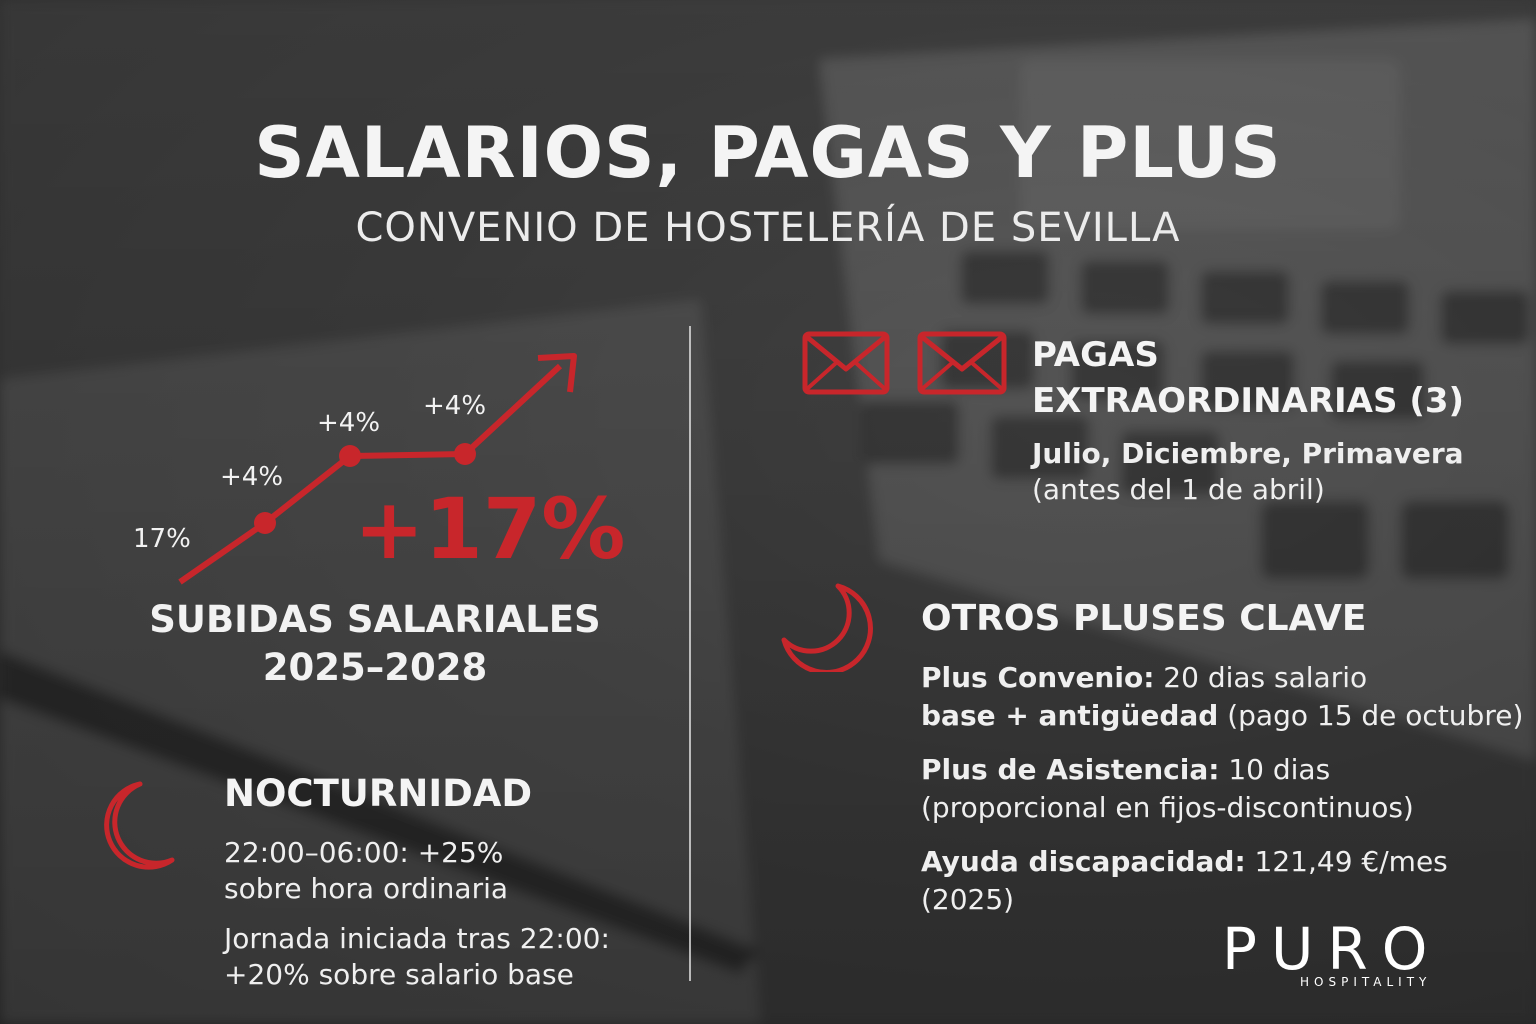  Describe the element at coordinates (162, 539) in the screenshot. I see `start-label: 17%` at that location.